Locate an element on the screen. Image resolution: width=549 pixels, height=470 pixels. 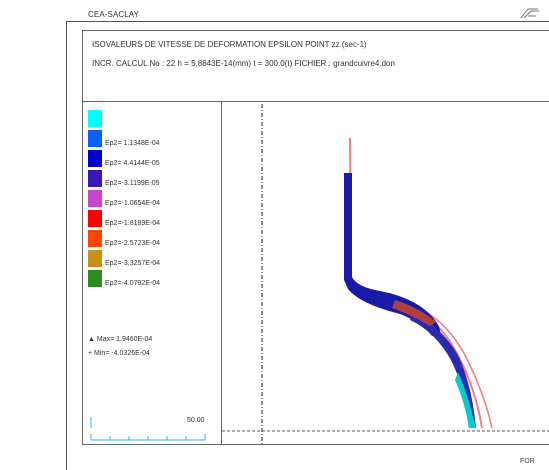
min-marker: + is located at coordinates (91, 353).